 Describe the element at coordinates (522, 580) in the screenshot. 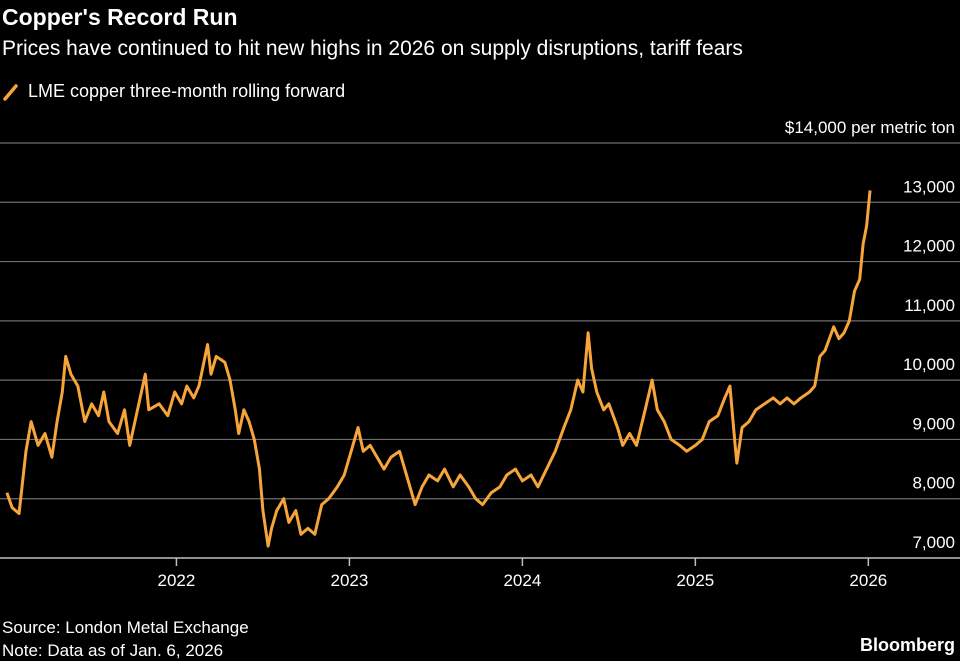

I see `x-tick-label: 2024` at that location.